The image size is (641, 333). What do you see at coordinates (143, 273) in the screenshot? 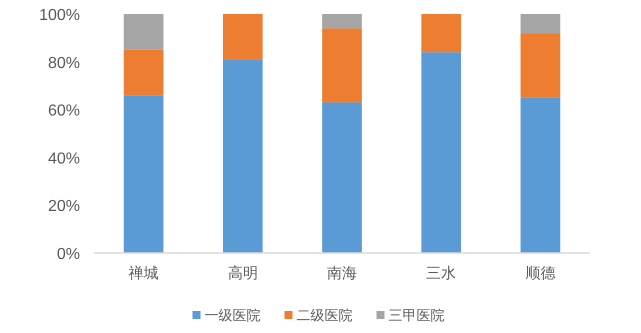
I see `x-tick-label: 禅城` at bounding box center [143, 273].